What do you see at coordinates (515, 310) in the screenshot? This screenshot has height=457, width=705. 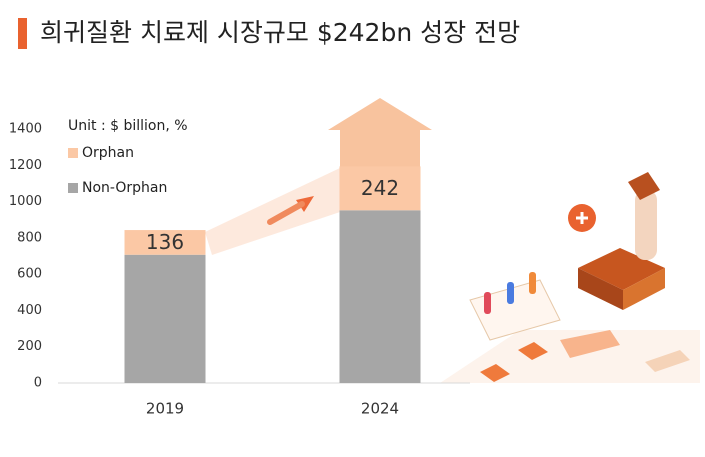 I see `rack` at bounding box center [515, 310].